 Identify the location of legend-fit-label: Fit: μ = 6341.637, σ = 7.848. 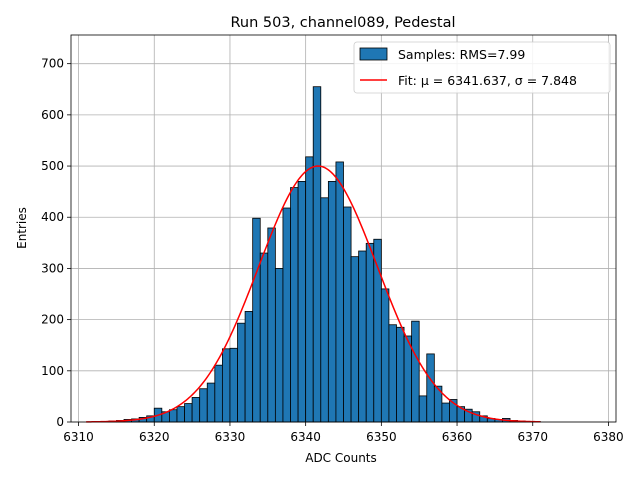
(487, 80).